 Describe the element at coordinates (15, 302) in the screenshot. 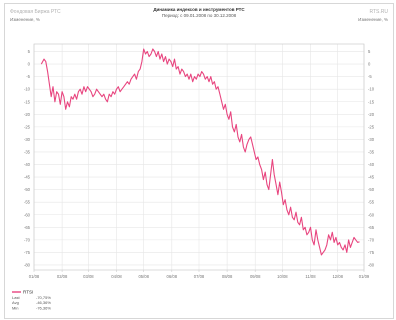

I see `legend-stat-label: Avg` at that location.